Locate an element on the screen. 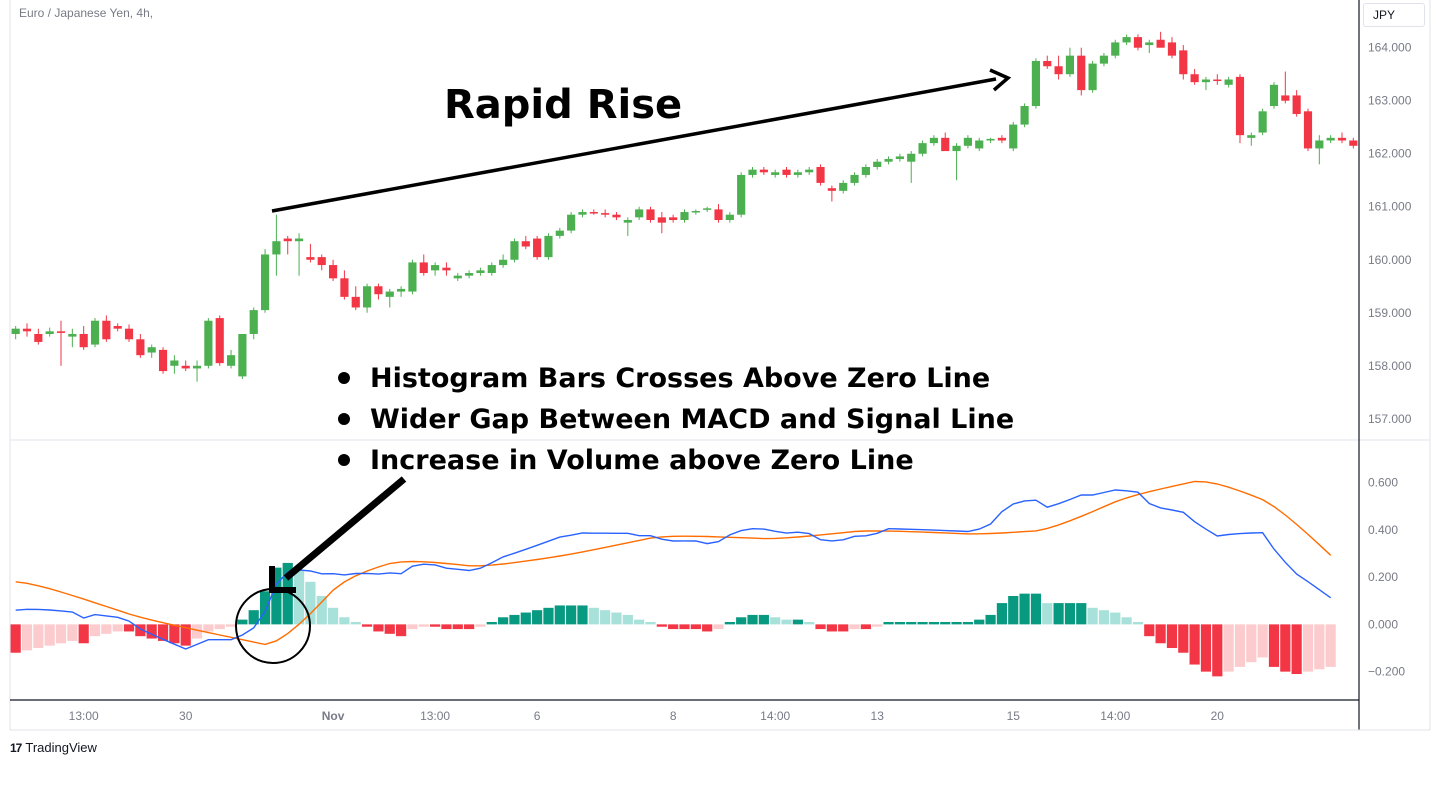 The height and width of the screenshot is (793, 1440). crossover-arrow-line is located at coordinates (345, 528).